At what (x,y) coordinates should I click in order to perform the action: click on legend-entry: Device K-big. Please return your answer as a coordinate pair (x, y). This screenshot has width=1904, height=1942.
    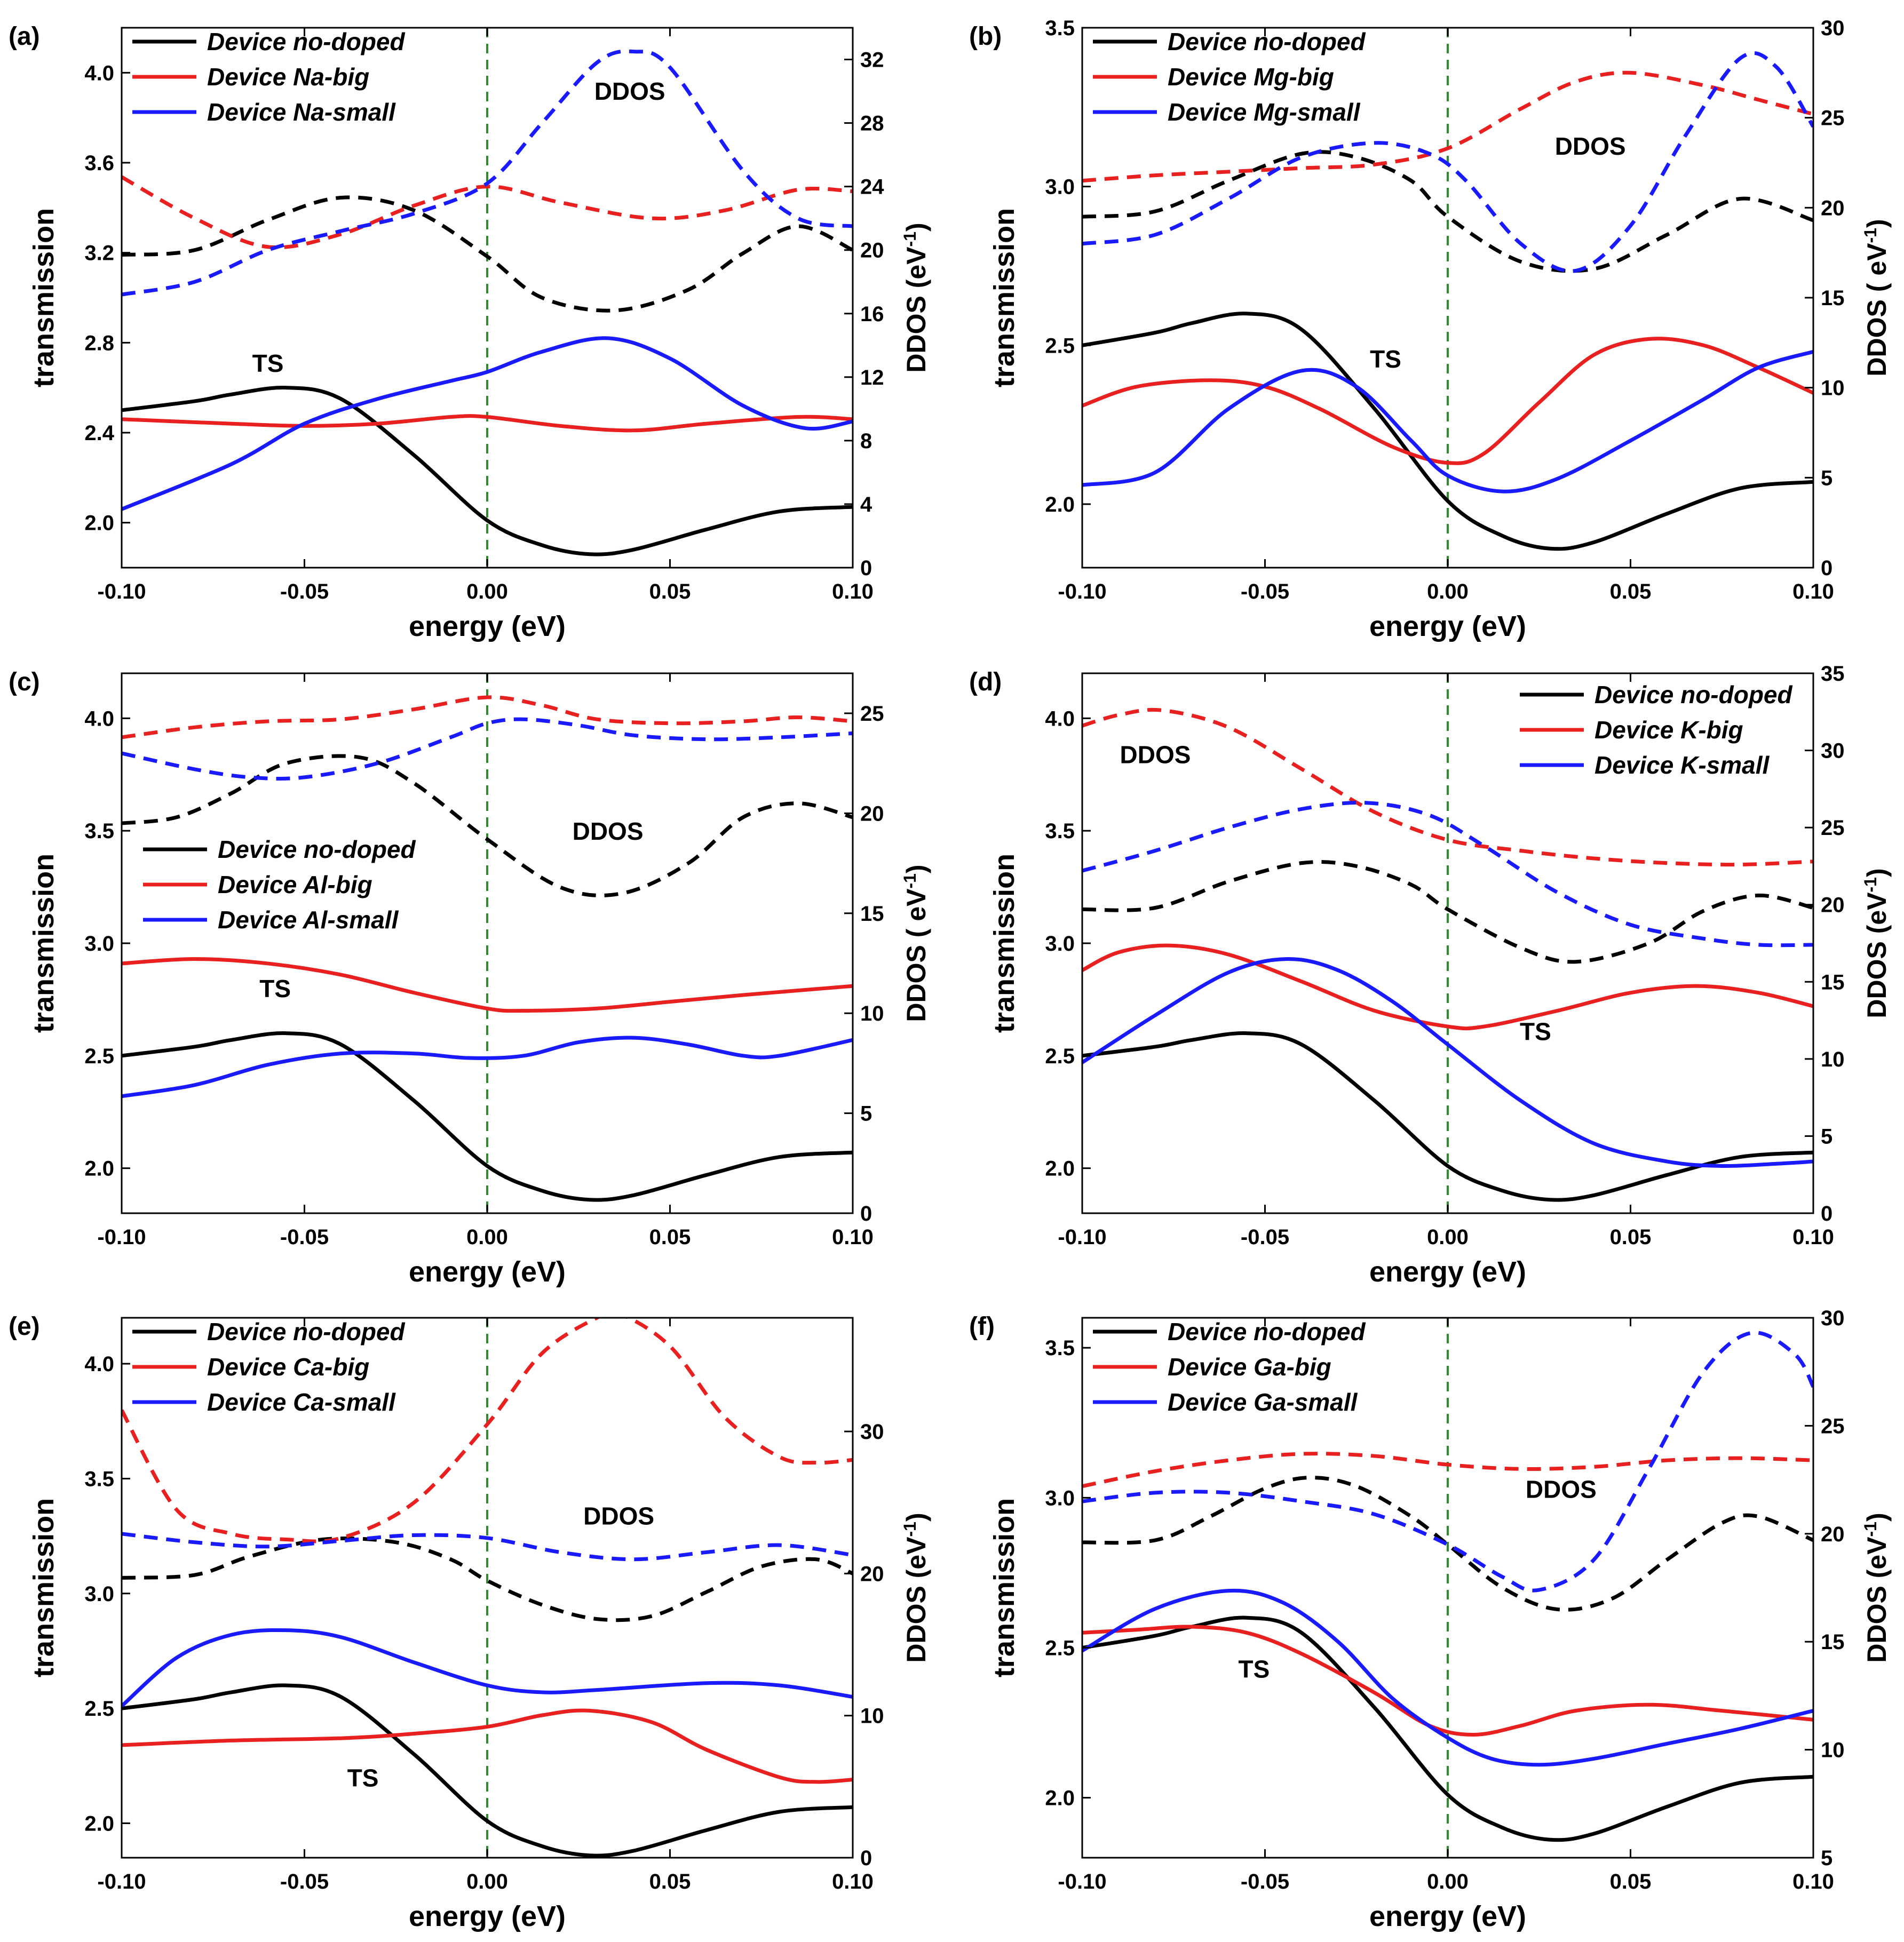
    Looking at the image, I should click on (1668, 730).